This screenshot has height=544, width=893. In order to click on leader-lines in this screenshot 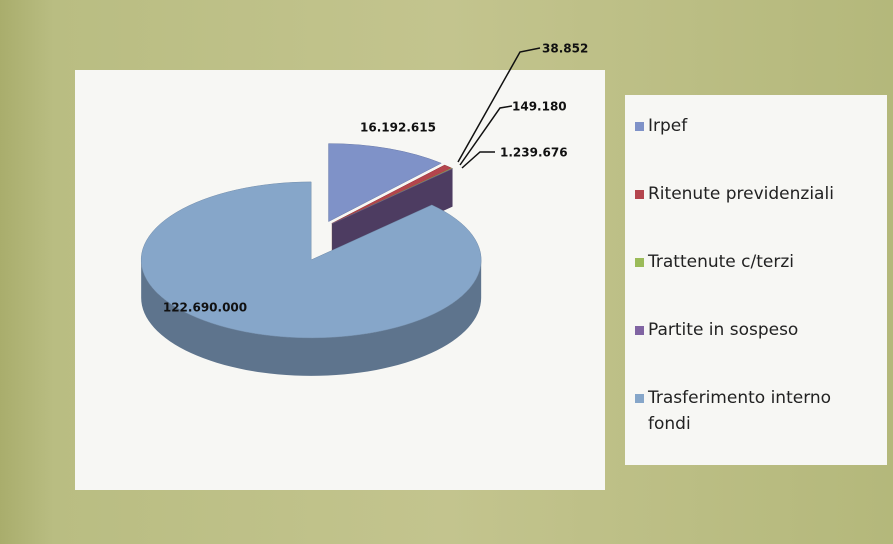, I will do `click(499, 108)`.